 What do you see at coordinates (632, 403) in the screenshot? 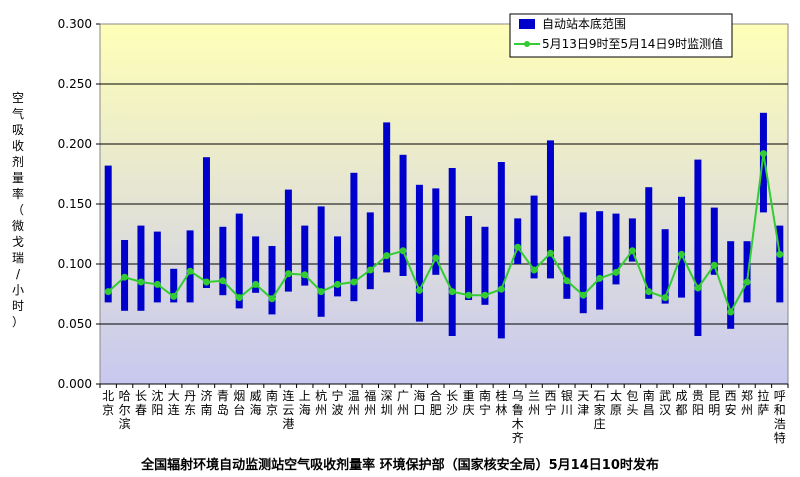
I see `x-tick-label: 包头` at bounding box center [632, 403].